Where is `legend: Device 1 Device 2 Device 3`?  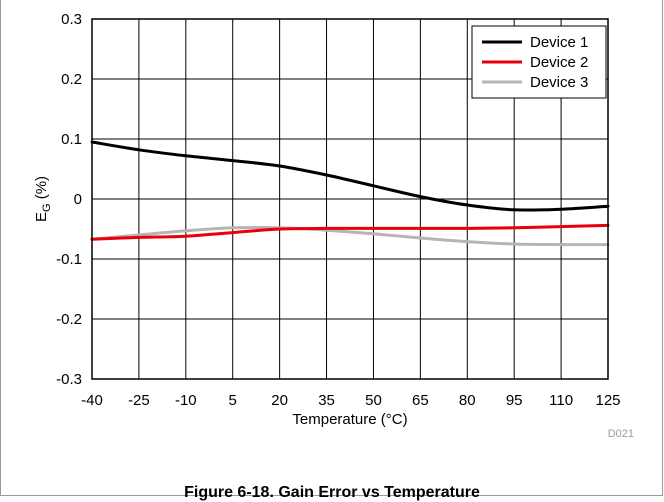
legend: Device 1 Device 2 Device 3 is located at coordinates (539, 62).